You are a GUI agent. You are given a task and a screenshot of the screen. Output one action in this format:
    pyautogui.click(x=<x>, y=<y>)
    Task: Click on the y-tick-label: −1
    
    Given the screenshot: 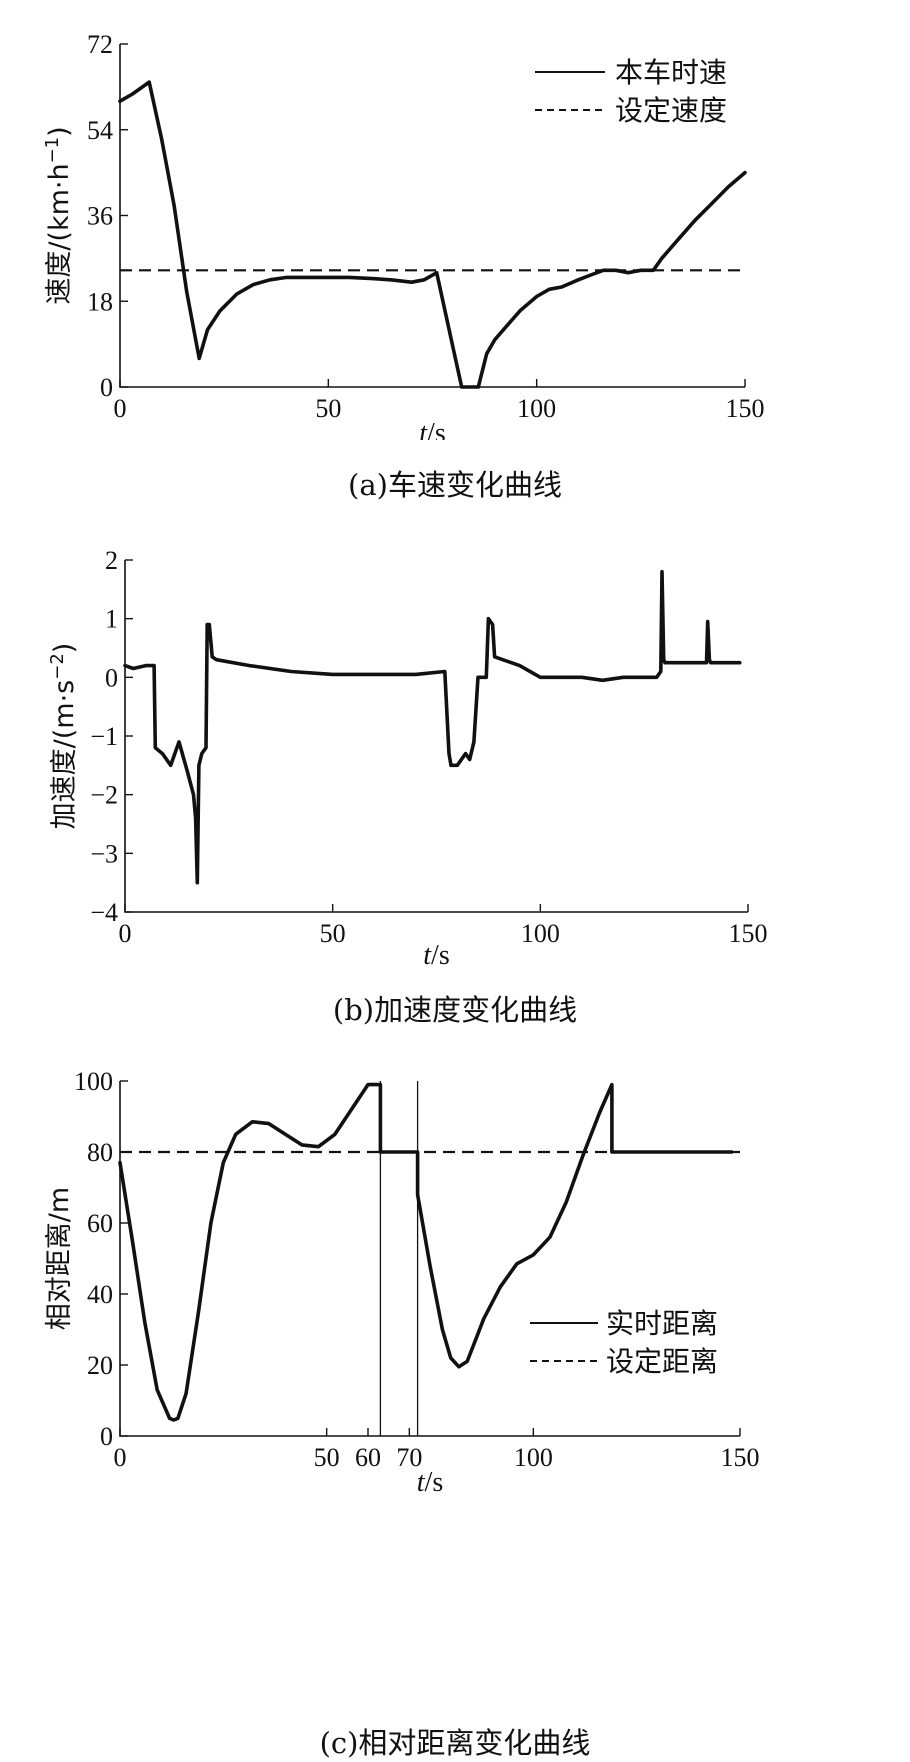 What is the action you would take?
    pyautogui.click(x=104, y=736)
    